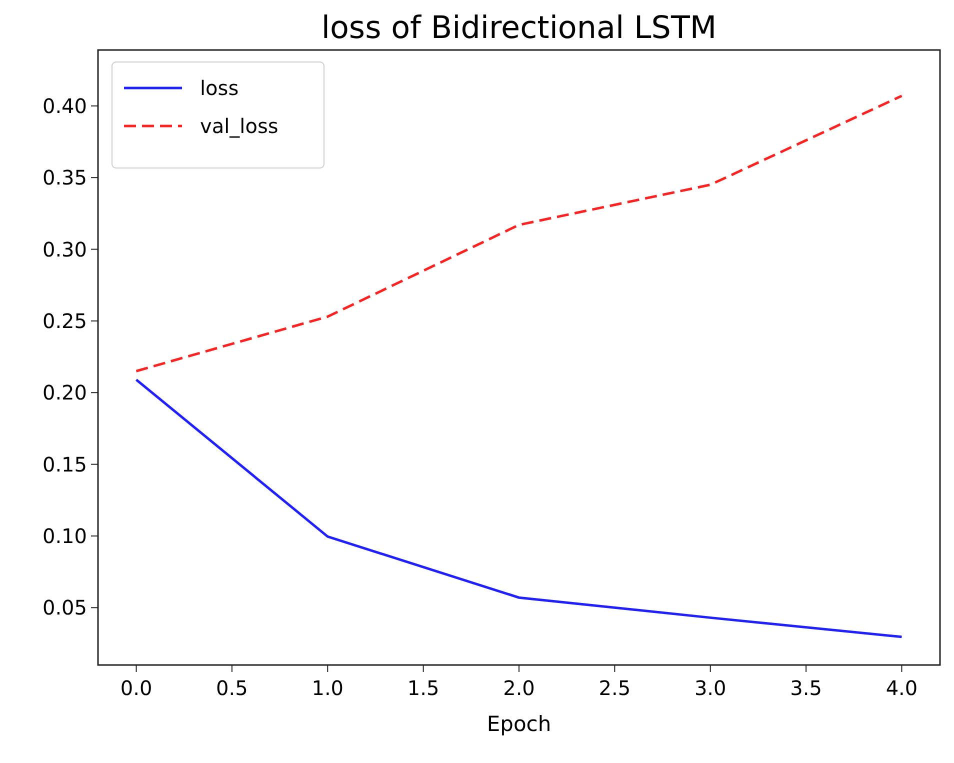 This screenshot has height=763, width=954. Describe the element at coordinates (64, 320) in the screenshot. I see `y-tick-label: 0.25` at that location.